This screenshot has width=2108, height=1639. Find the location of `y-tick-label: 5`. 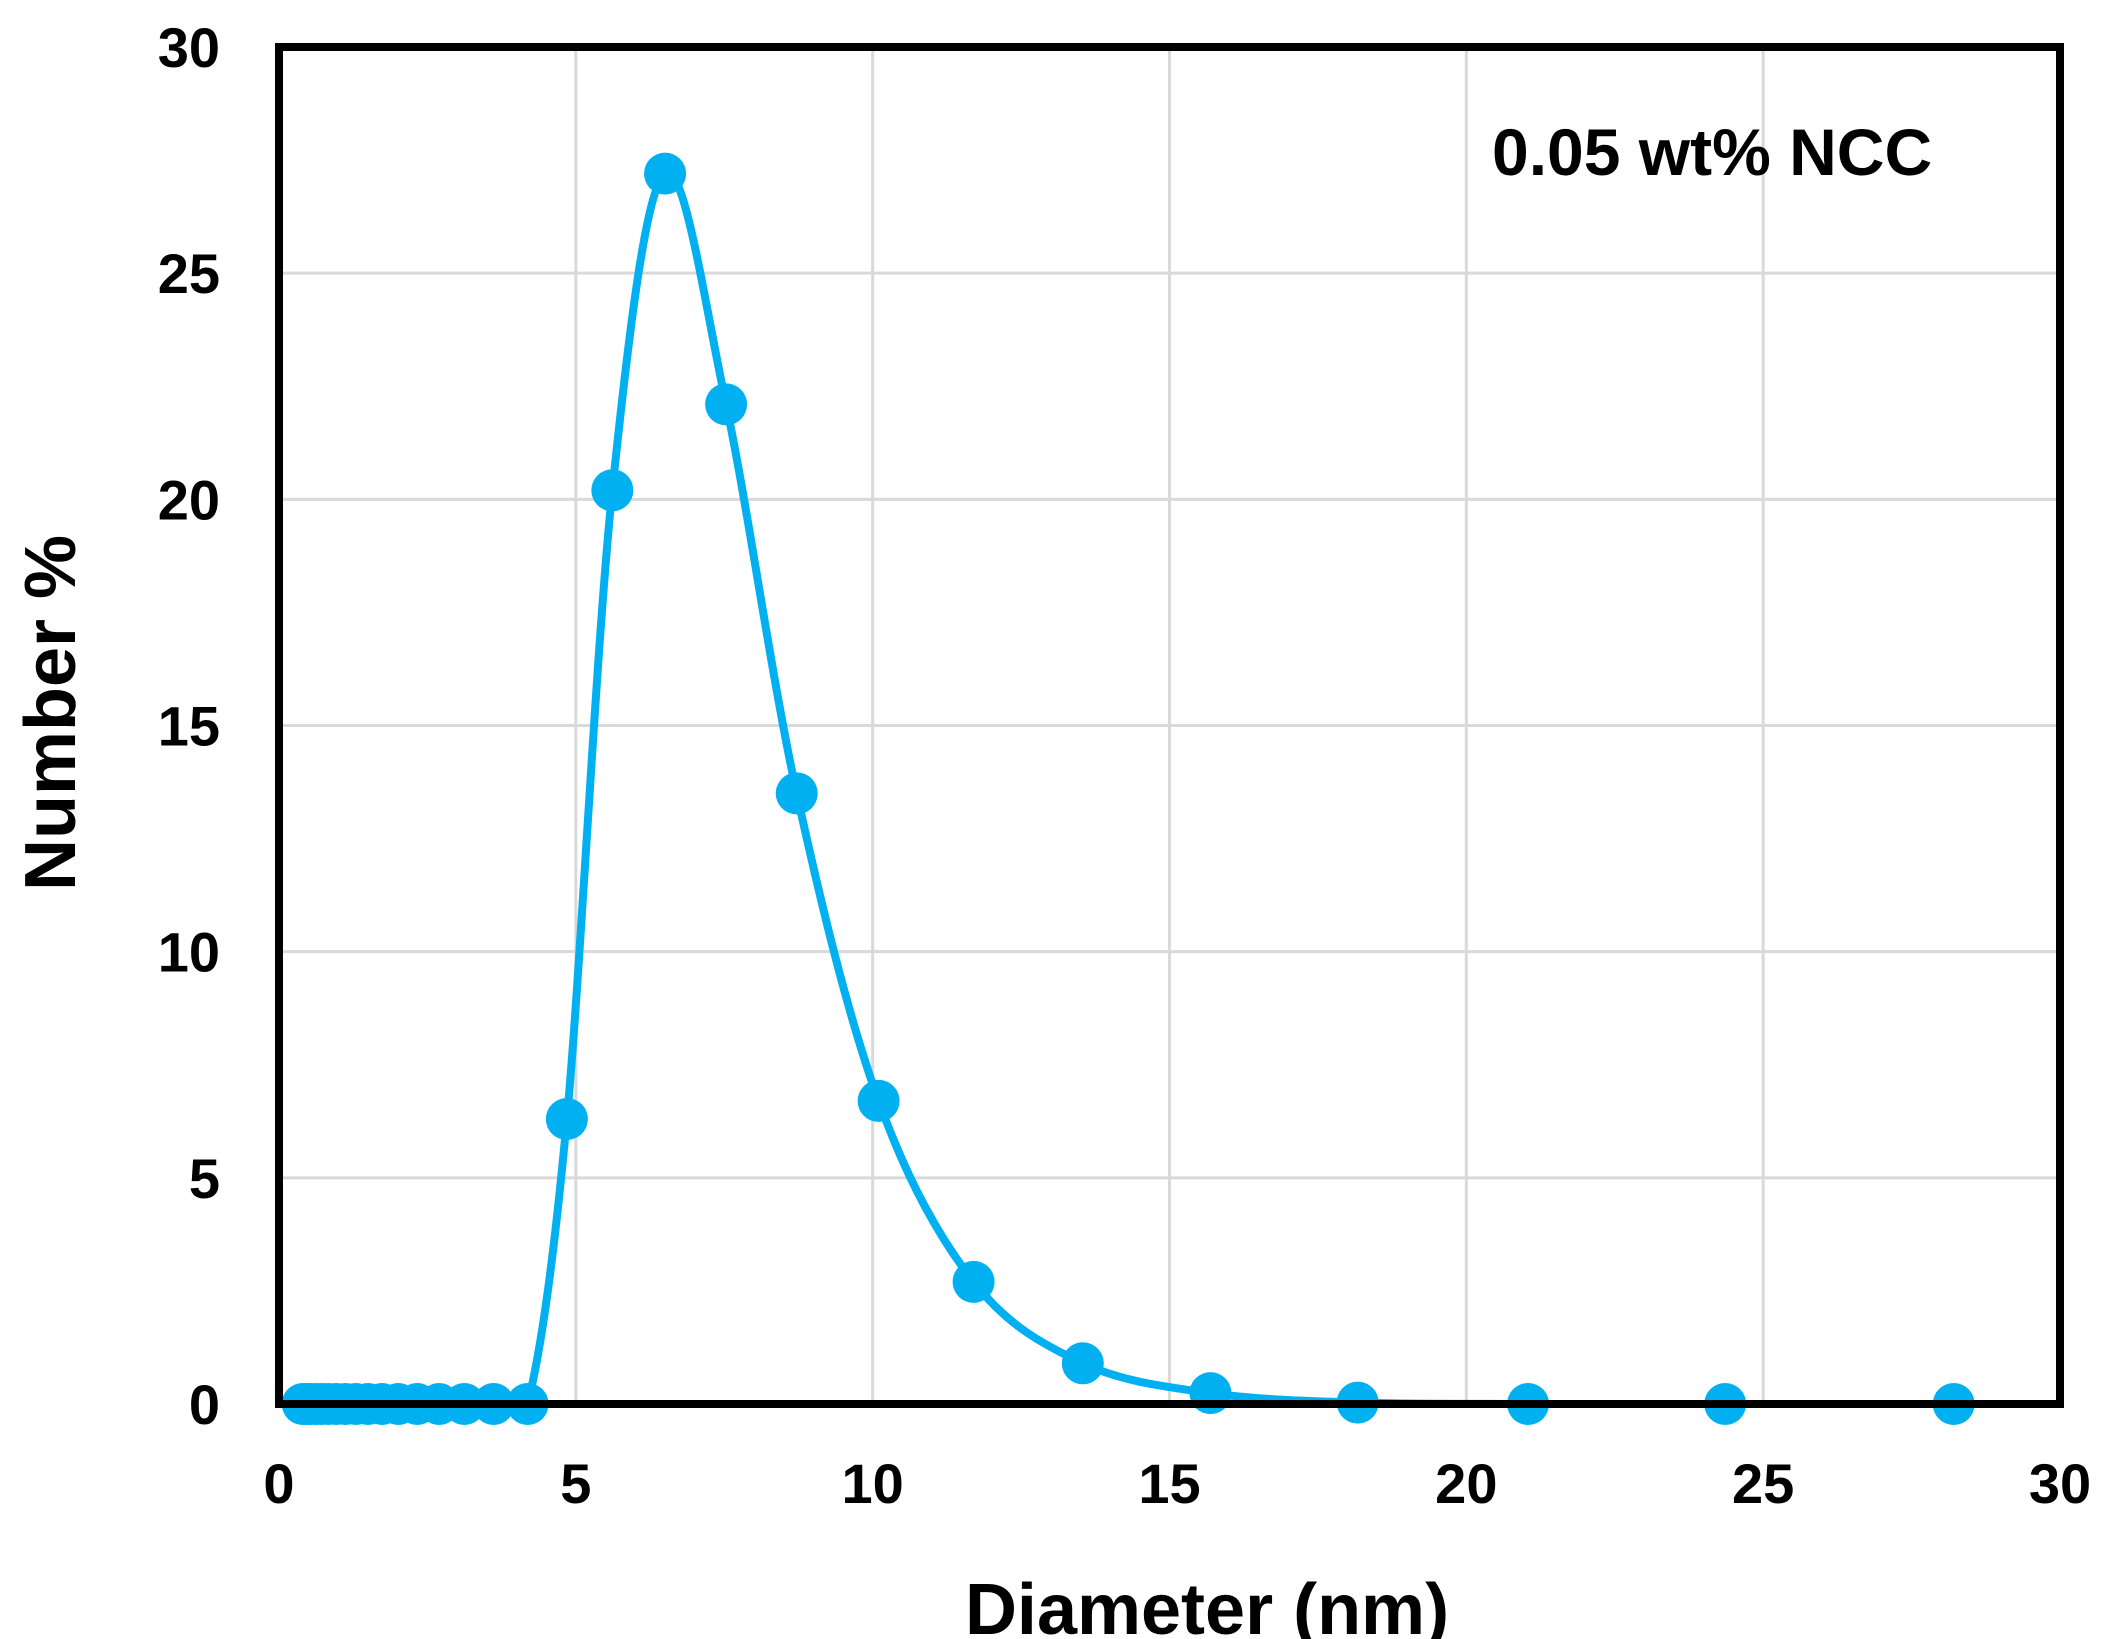

y-tick-label: 5 is located at coordinates (204, 1178).